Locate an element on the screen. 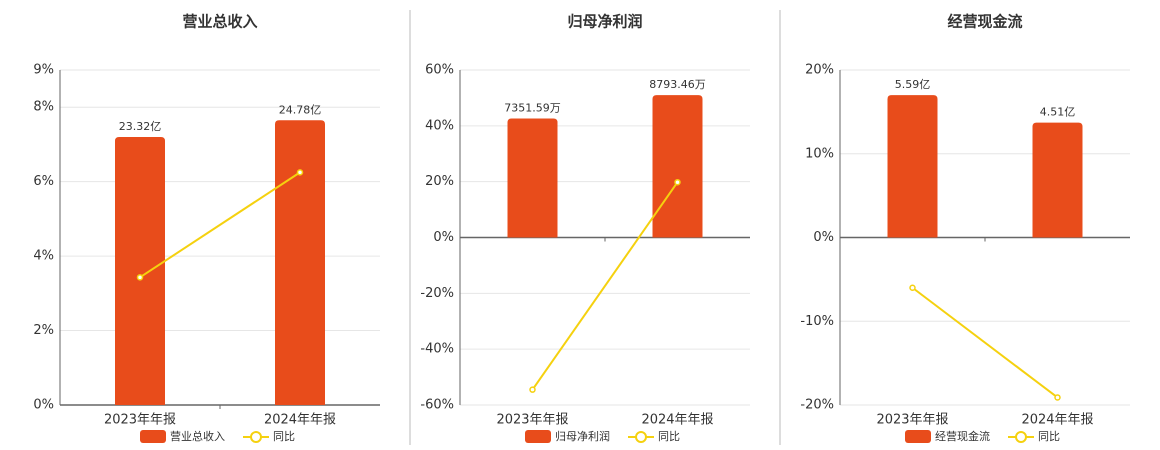 The image size is (1160, 450). value-label: 8793.46万 is located at coordinates (677, 84).